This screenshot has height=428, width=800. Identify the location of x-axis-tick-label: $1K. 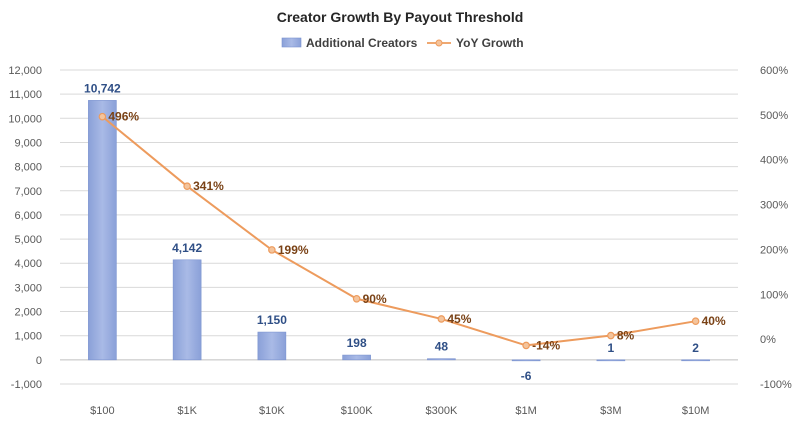
(187, 411).